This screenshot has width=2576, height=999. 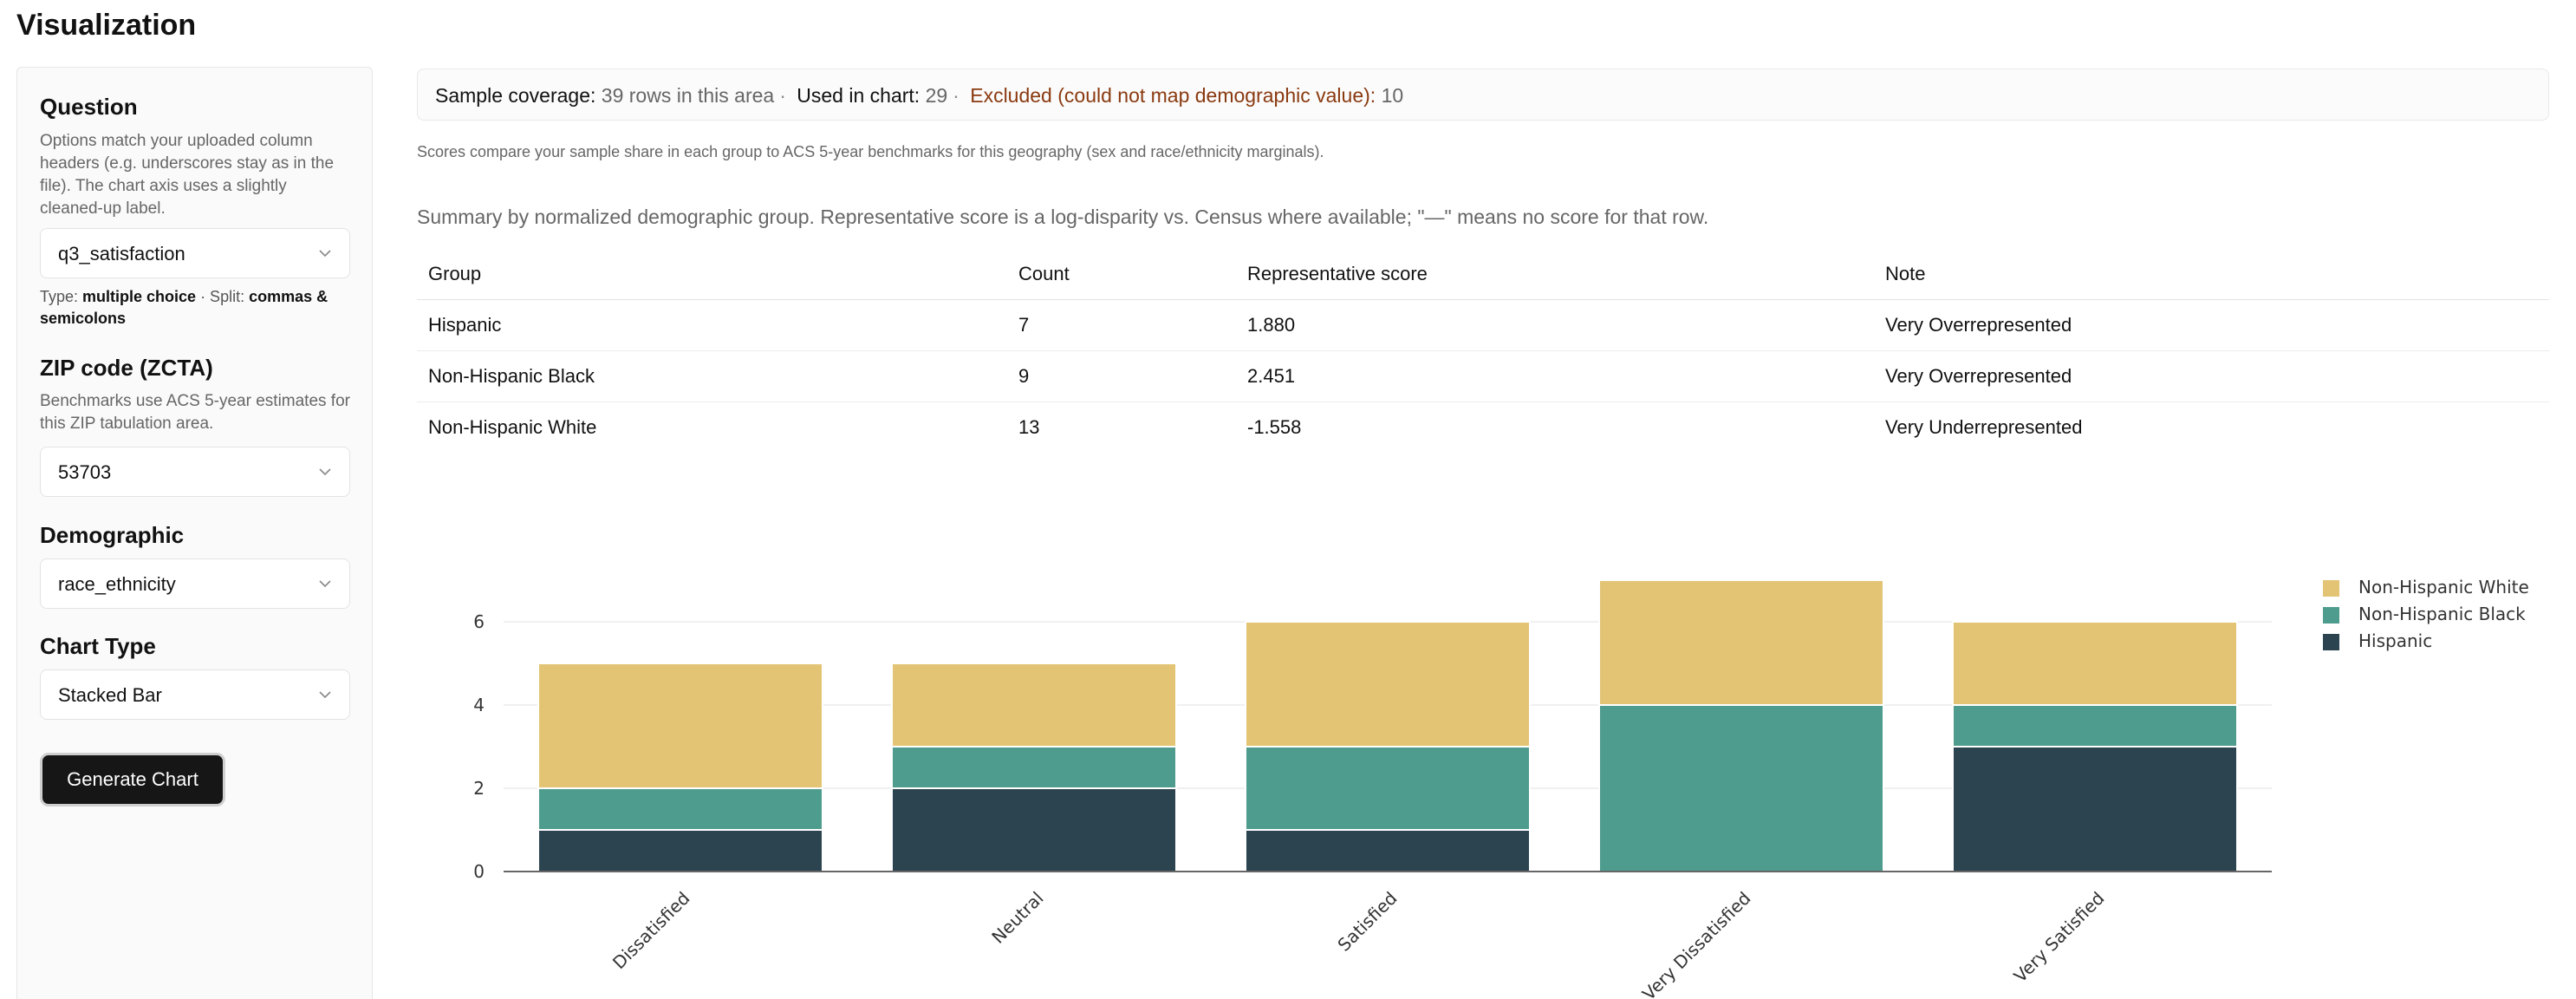 I want to click on legend-label: Non-Hispanic White, so click(x=2443, y=587).